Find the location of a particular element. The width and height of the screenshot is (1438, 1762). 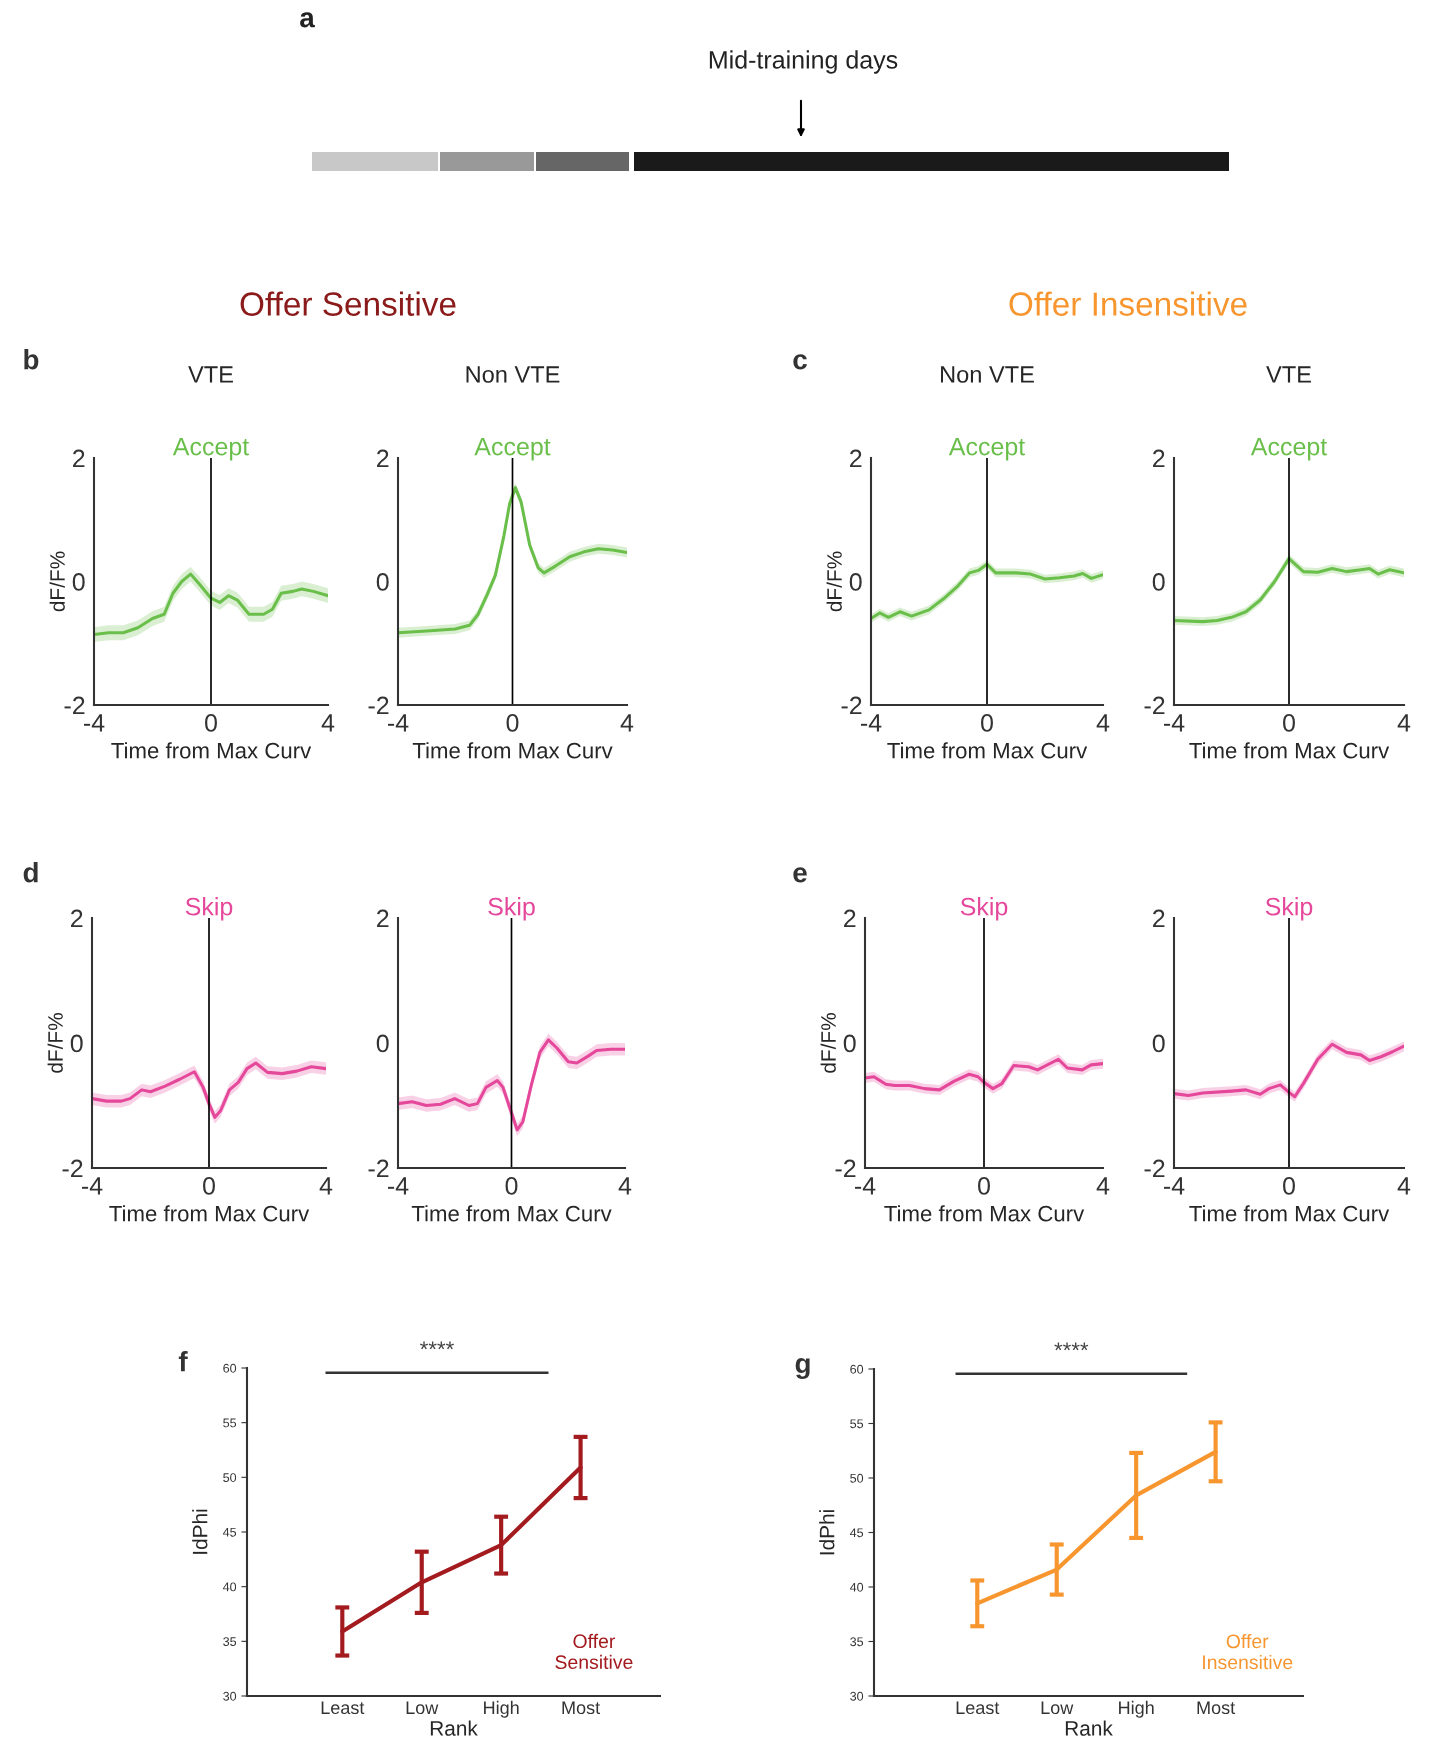

line-series is located at coordinates (211, 604).